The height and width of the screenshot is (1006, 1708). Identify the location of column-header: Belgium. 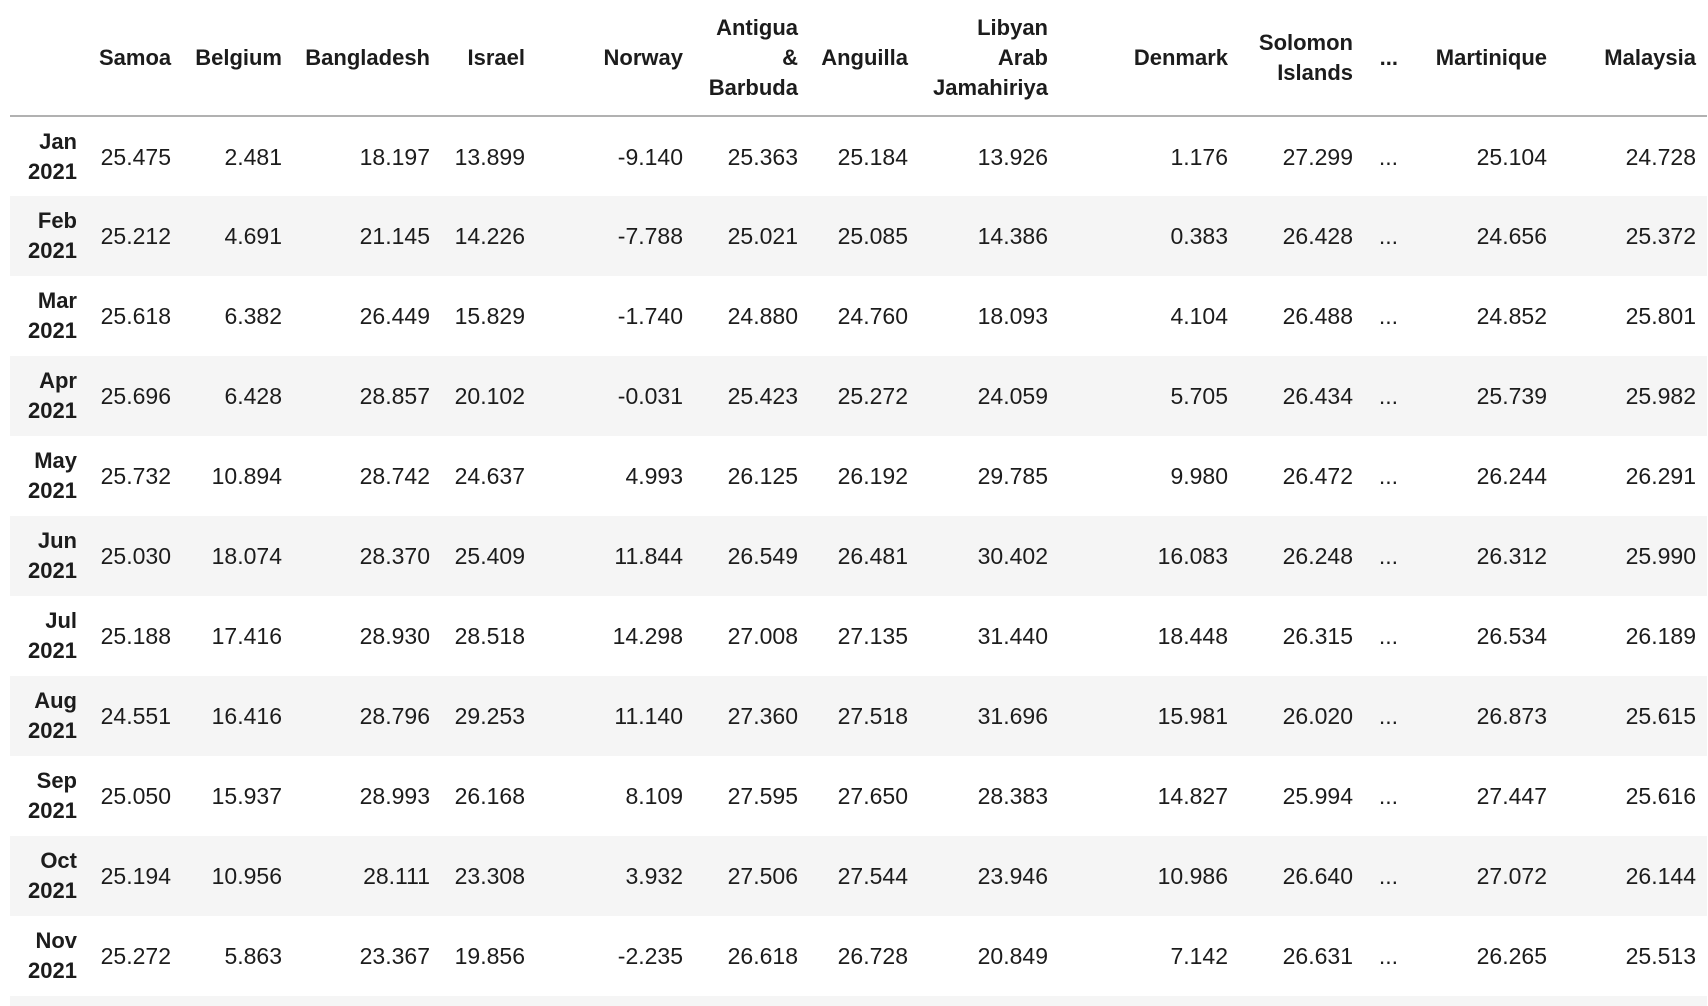
(237, 58).